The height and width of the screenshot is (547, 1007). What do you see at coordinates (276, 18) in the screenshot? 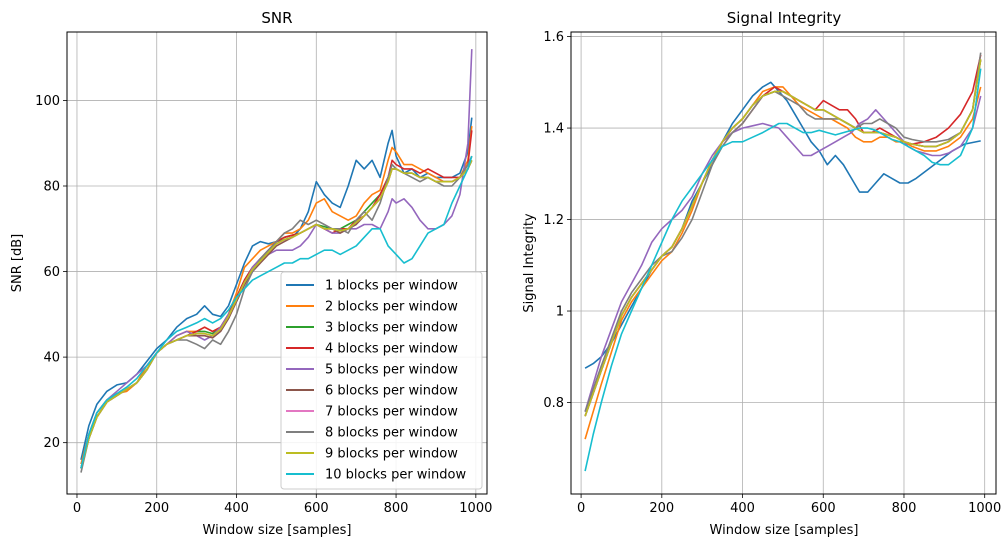
I see `snr-chart-title: SNR` at bounding box center [276, 18].